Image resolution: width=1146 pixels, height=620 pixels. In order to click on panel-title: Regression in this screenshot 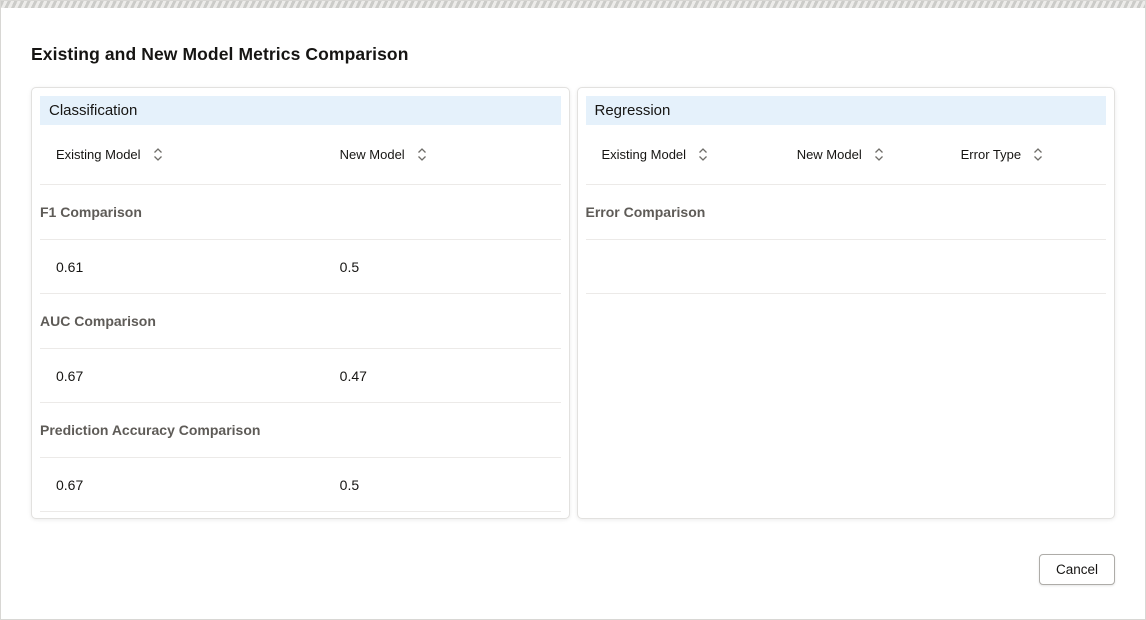, I will do `click(632, 110)`.